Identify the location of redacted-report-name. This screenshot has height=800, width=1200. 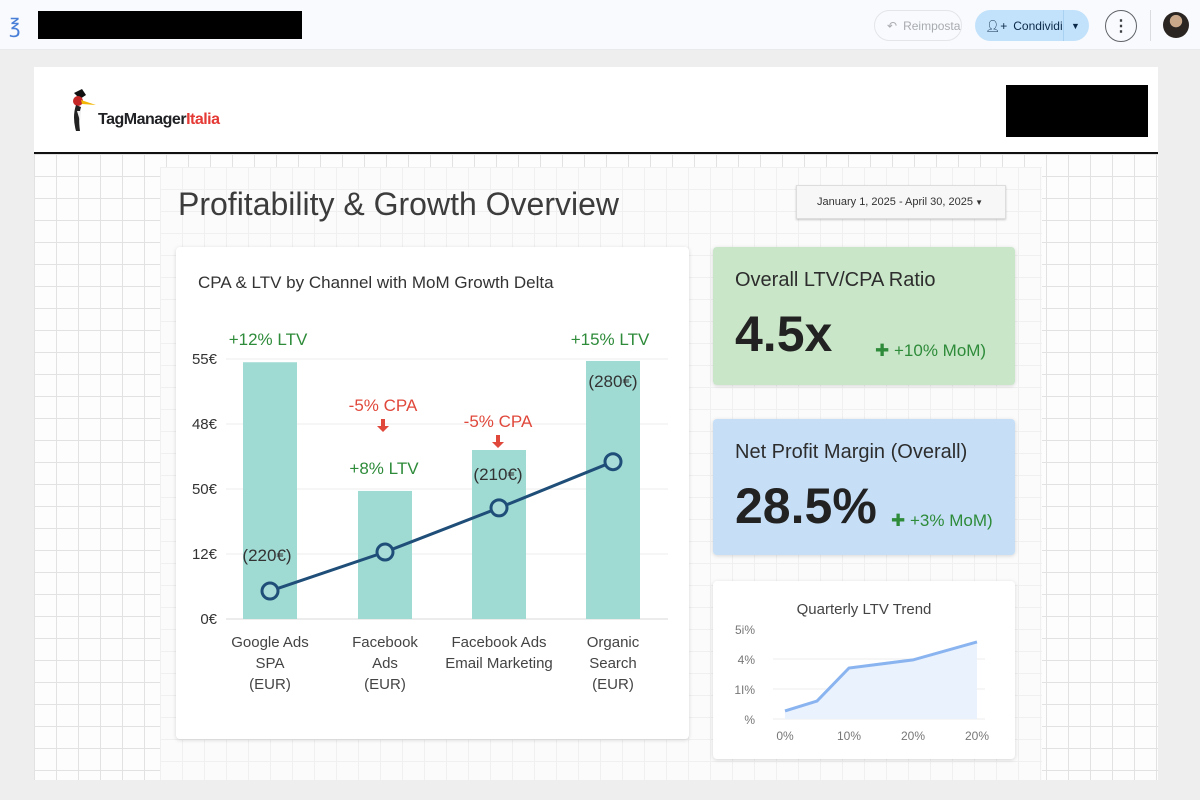
(170, 25).